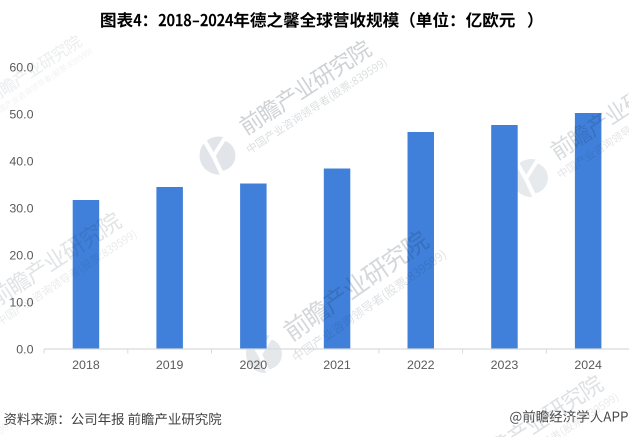 Image resolution: width=629 pixels, height=442 pixels. I want to click on svg-text: 2021, so click(337, 365).